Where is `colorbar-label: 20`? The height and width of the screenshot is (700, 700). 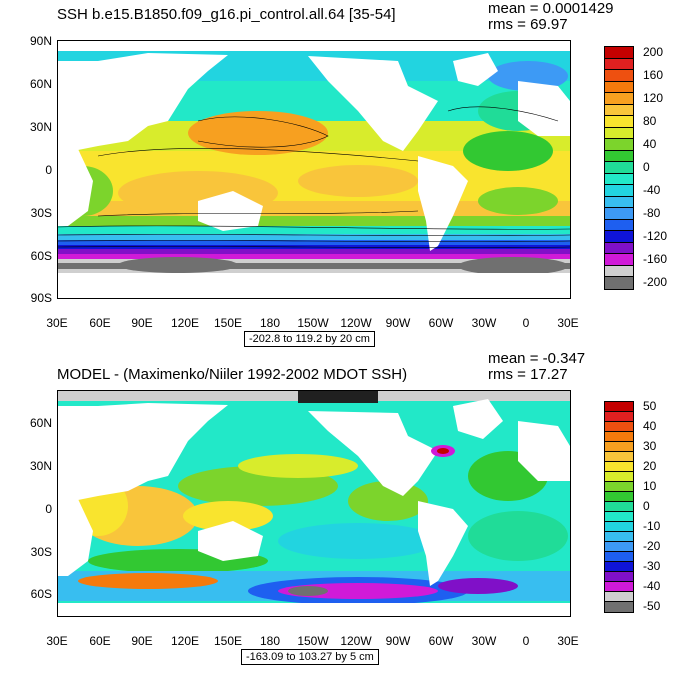 colorbar-label: 20 is located at coordinates (650, 466).